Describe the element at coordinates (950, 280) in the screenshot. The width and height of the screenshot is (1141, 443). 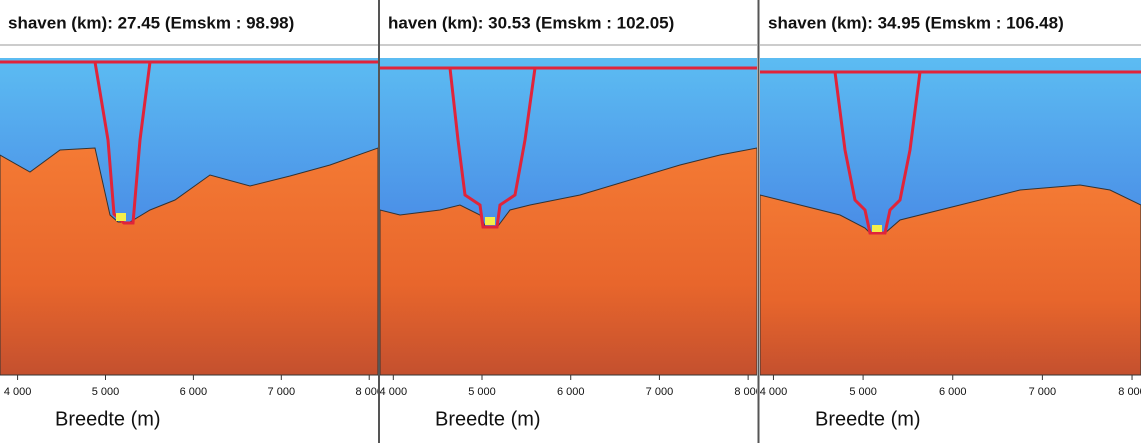
I see `bed-profile` at that location.